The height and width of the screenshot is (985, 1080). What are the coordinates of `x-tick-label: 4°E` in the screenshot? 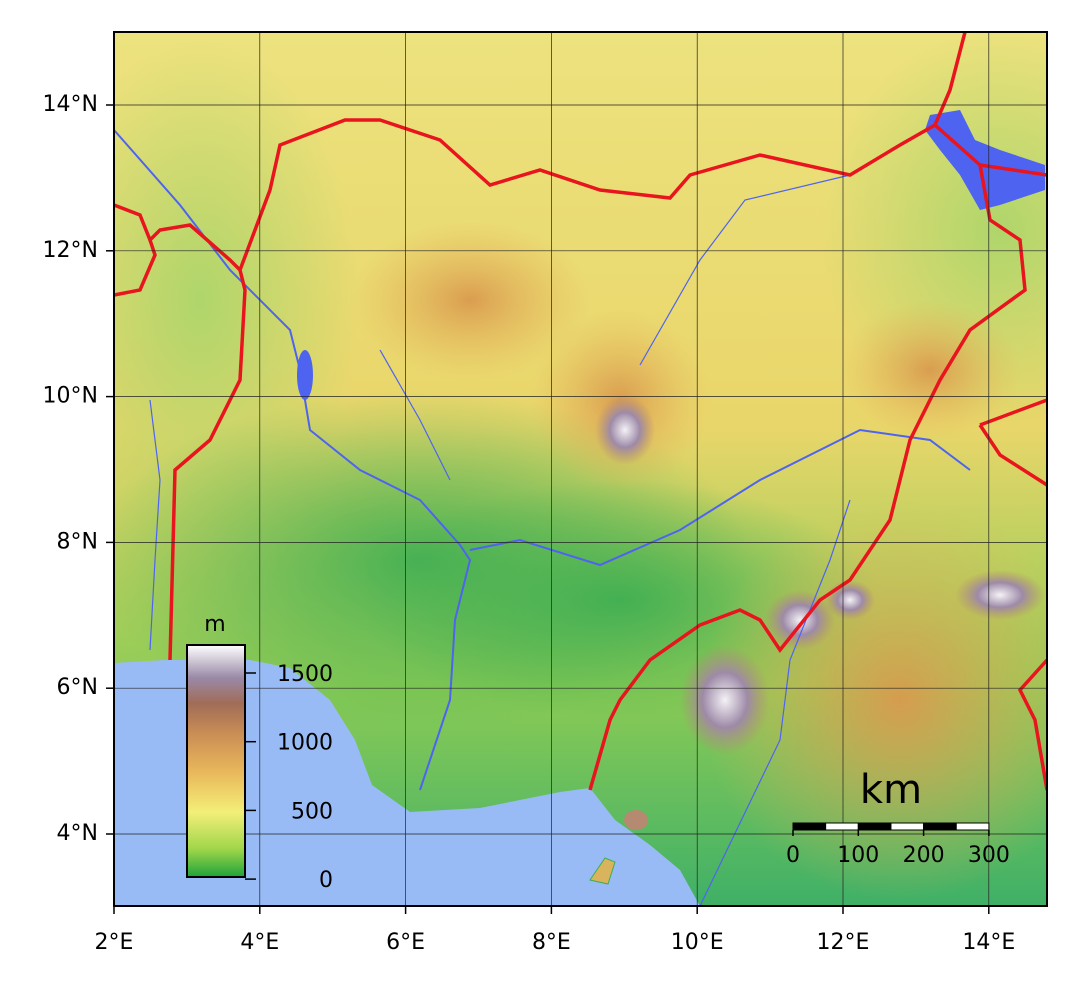 It's located at (259, 942).